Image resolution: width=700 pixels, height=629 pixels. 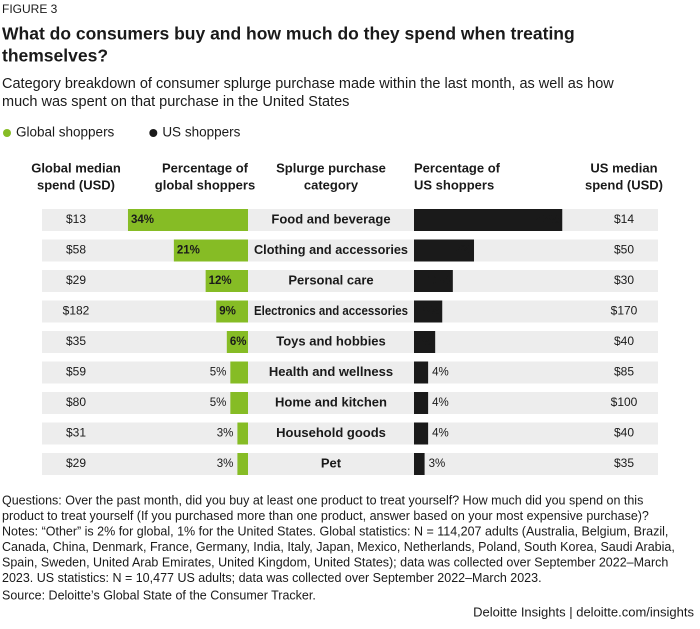 What do you see at coordinates (331, 432) in the screenshot?
I see `category-label: Household goods` at bounding box center [331, 432].